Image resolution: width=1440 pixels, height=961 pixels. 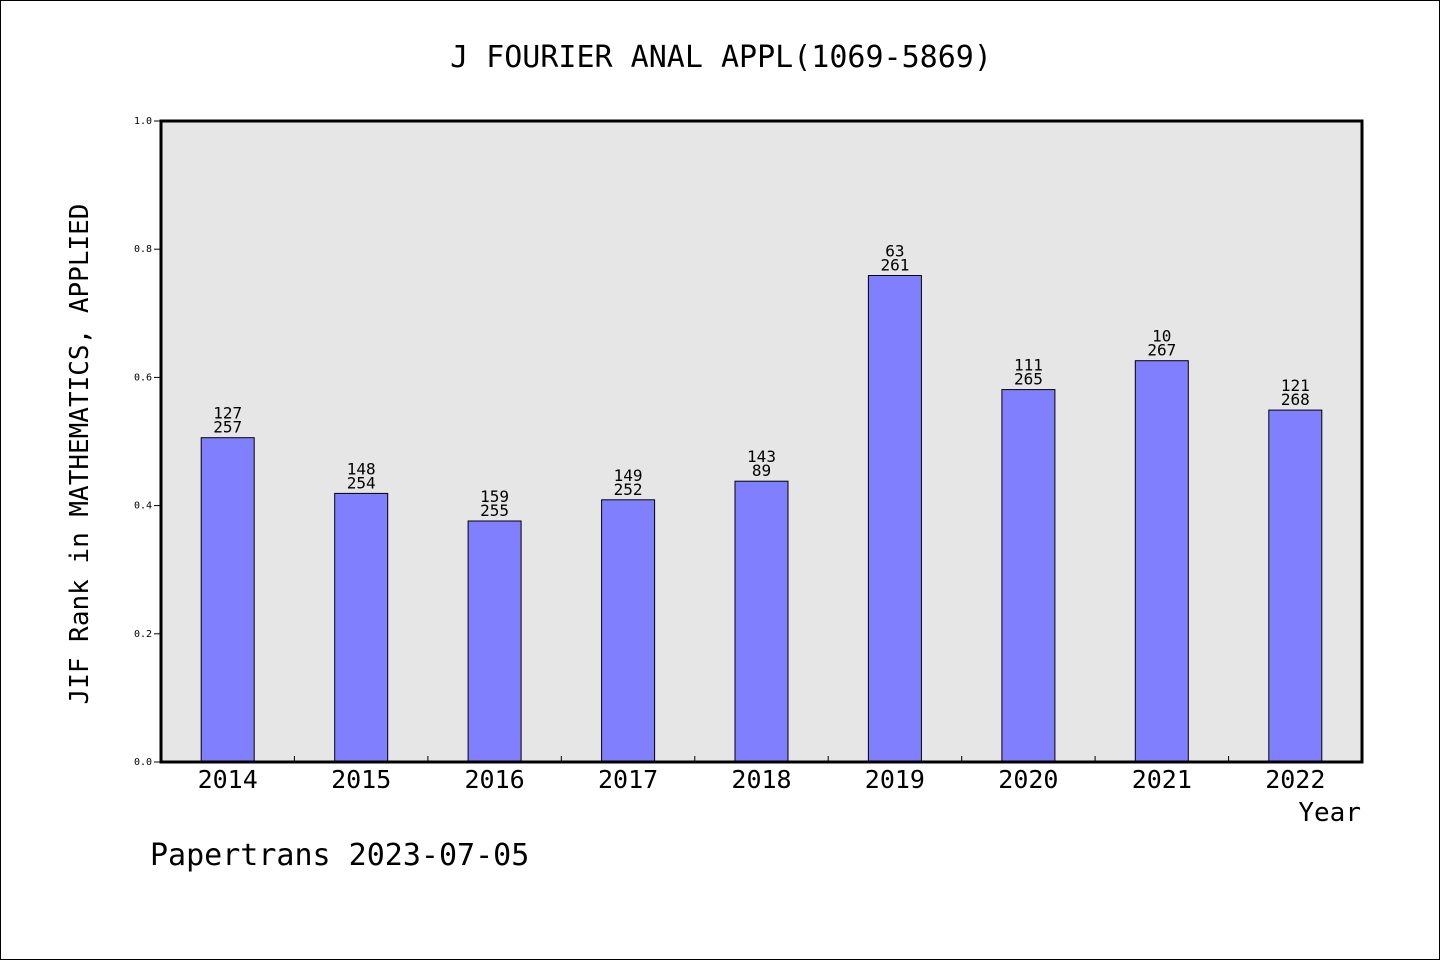 I want to click on x-axis-title: Year, so click(x=1329, y=813).